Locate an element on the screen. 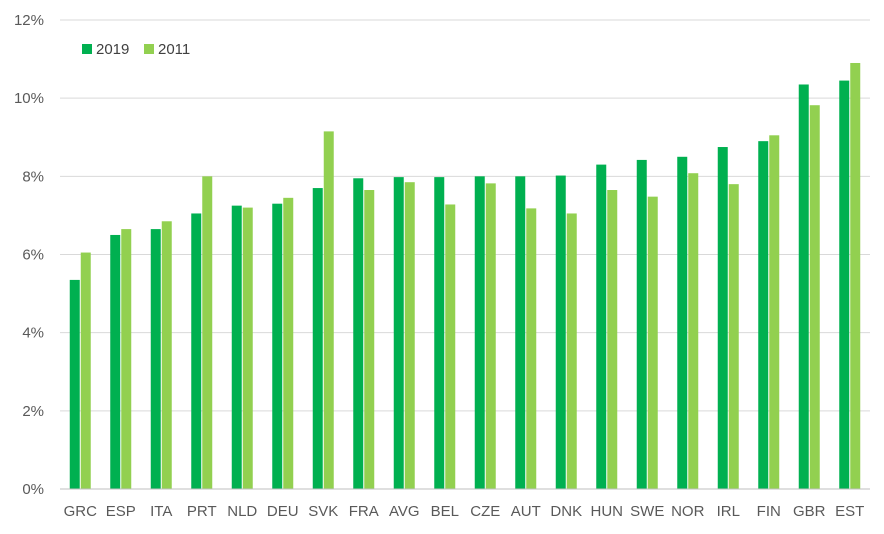 The height and width of the screenshot is (534, 884). bar-2019-ita is located at coordinates (155, 359).